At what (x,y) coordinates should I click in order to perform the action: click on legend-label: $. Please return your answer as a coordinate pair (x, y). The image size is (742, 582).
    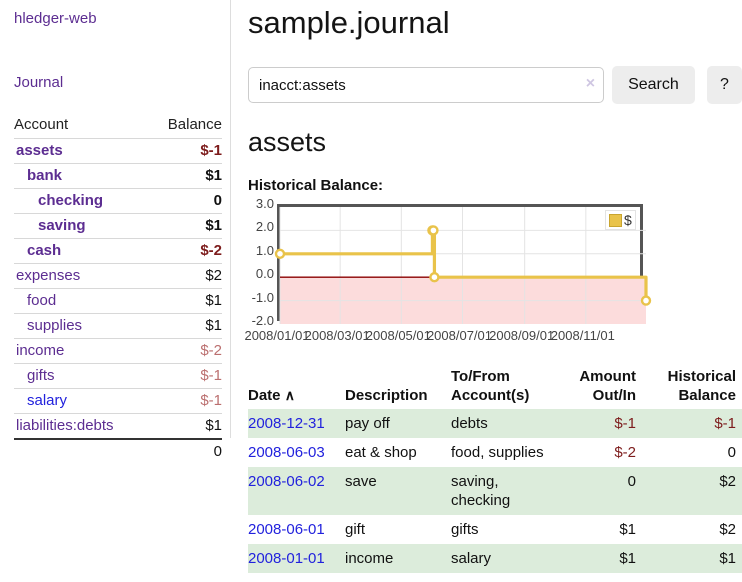
    Looking at the image, I should click on (628, 220).